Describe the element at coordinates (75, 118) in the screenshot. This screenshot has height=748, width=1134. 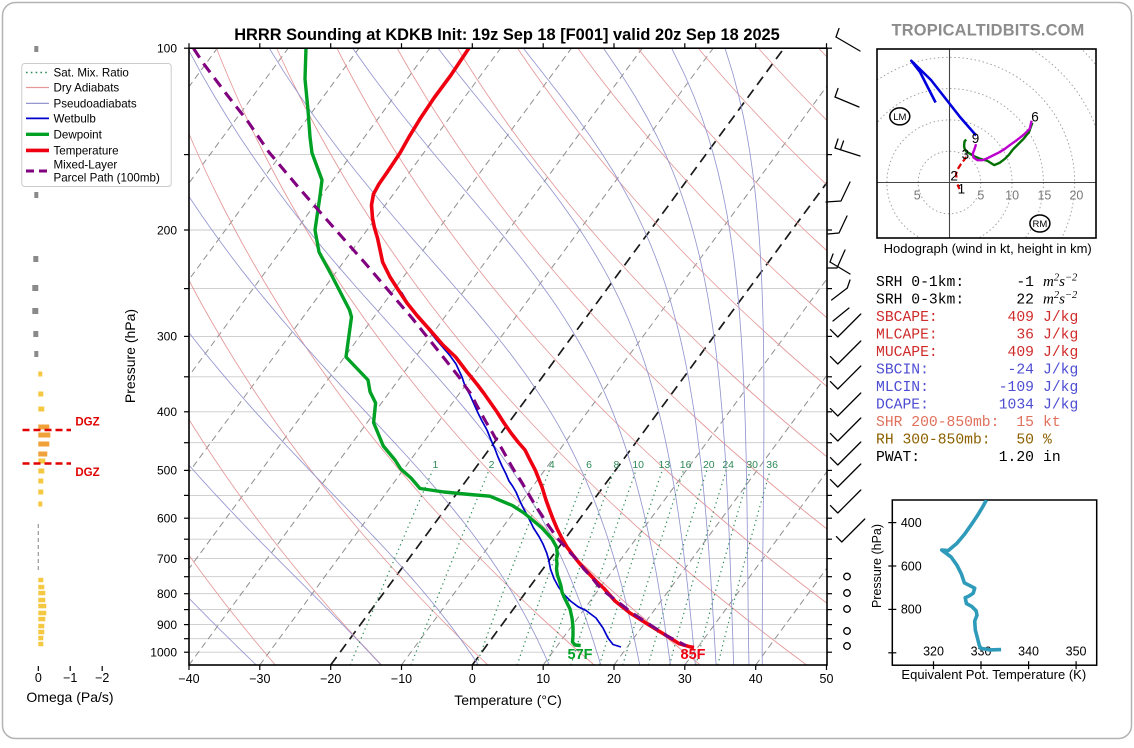
I see `svg-text: Wetbulb` at that location.